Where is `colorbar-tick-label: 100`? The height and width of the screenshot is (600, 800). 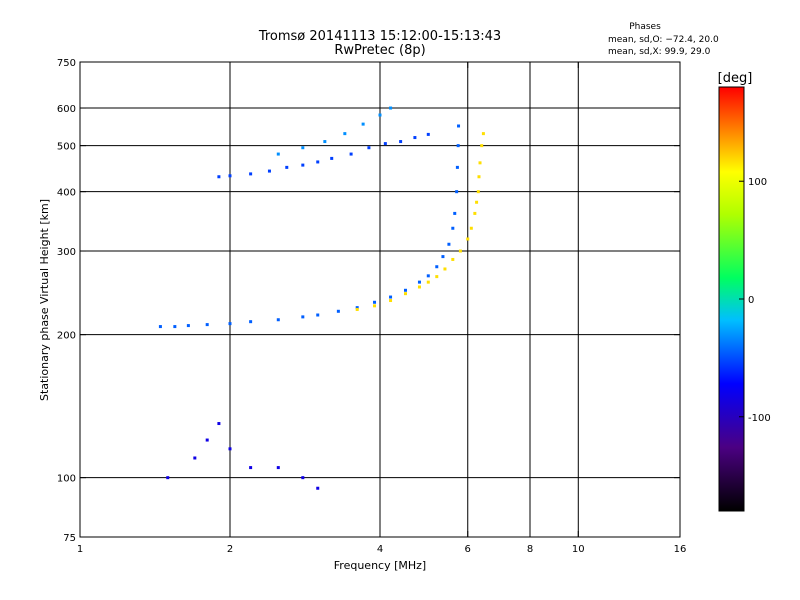
colorbar-tick-label: 100 is located at coordinates (757, 182).